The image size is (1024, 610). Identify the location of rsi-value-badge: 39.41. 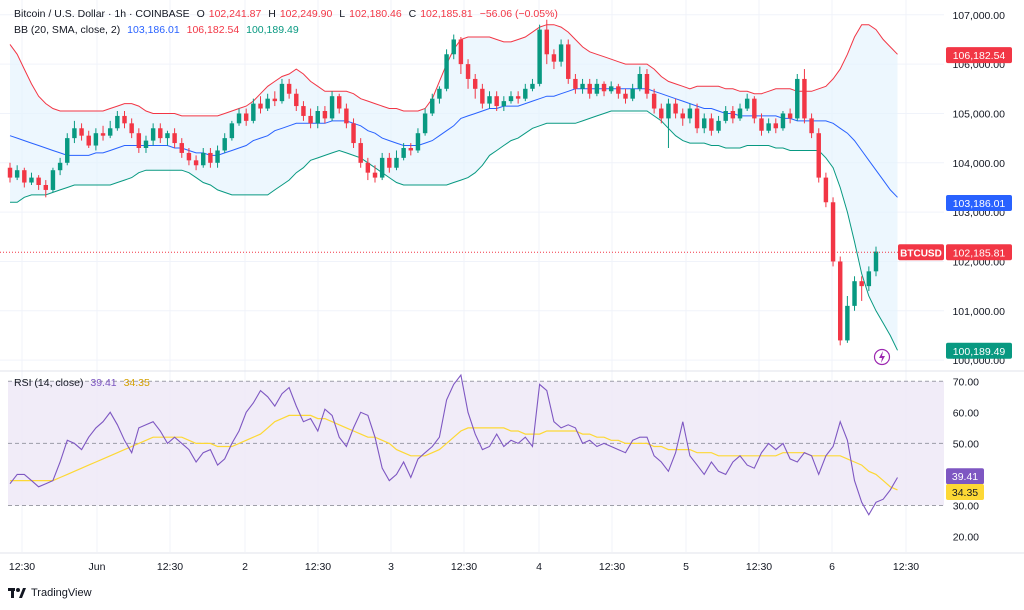
(965, 476).